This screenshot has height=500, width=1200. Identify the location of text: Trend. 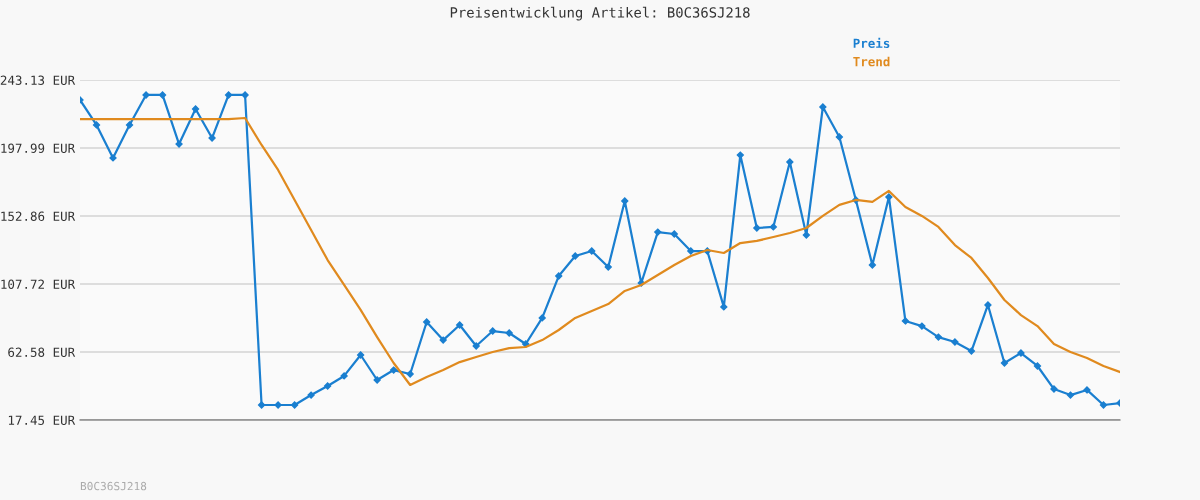
(871, 61).